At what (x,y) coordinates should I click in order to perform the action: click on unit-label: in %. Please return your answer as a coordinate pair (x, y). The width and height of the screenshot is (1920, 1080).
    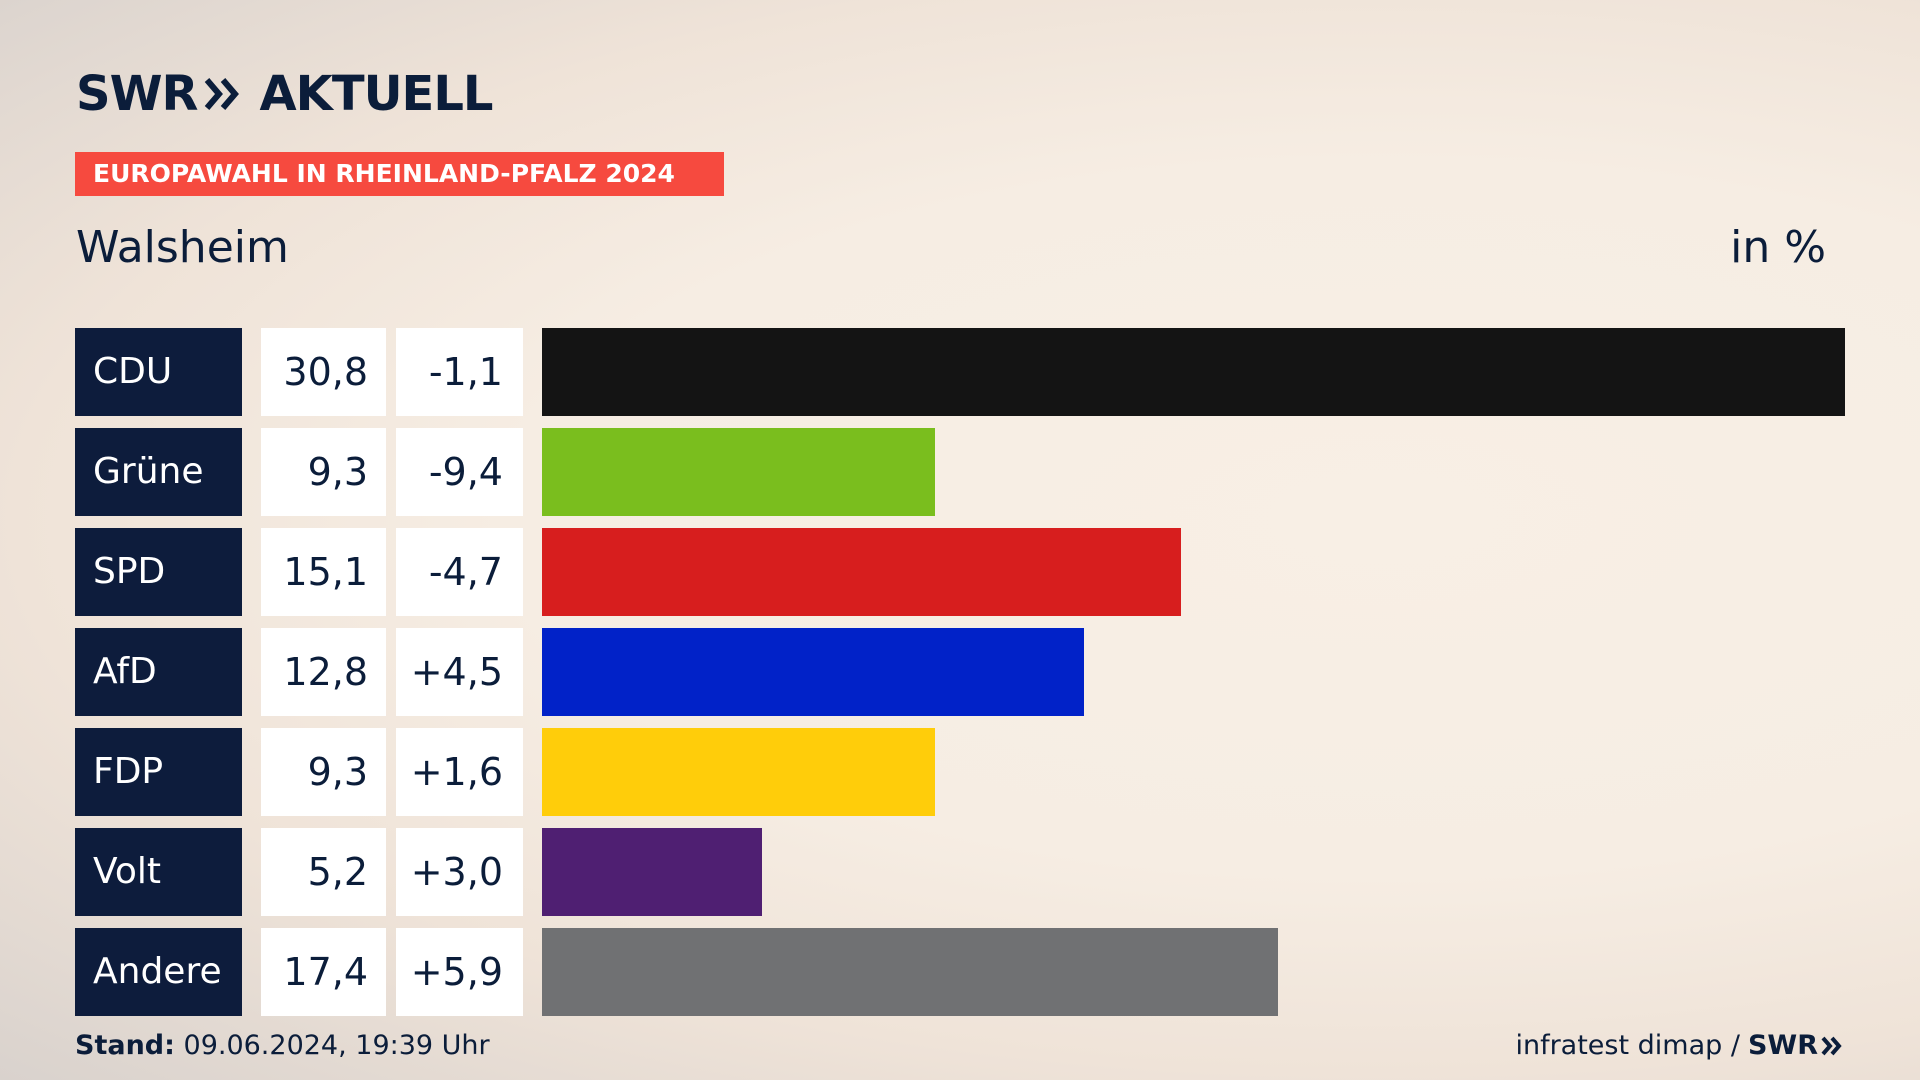
    Looking at the image, I should click on (1778, 247).